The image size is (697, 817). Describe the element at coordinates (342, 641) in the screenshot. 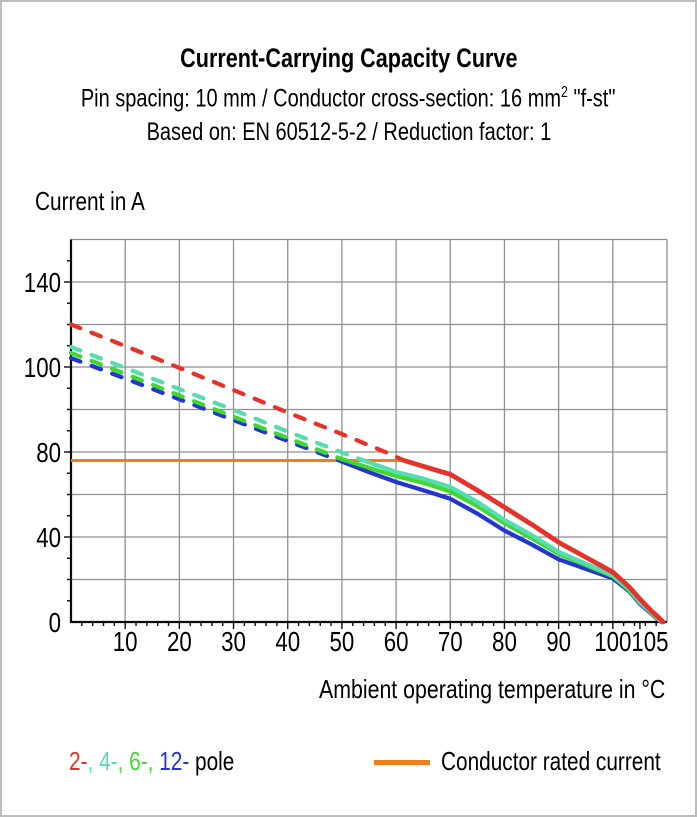

I see `x-tick-label: 50` at that location.